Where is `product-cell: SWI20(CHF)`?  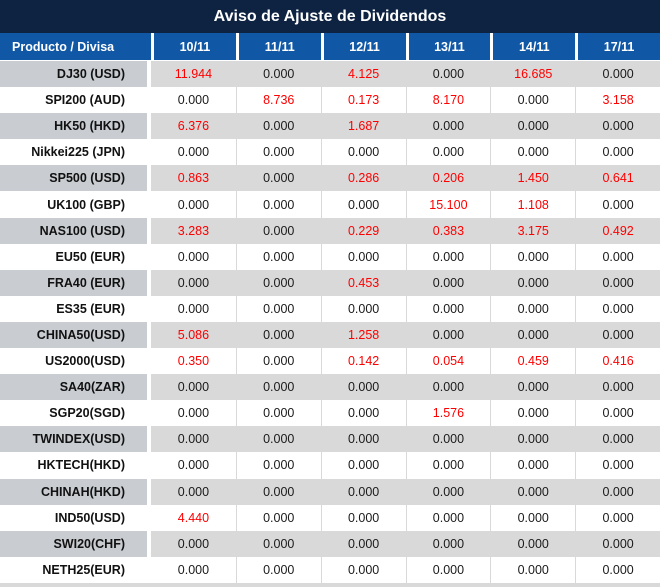
product-cell: SWI20(CHF) is located at coordinates (75, 543).